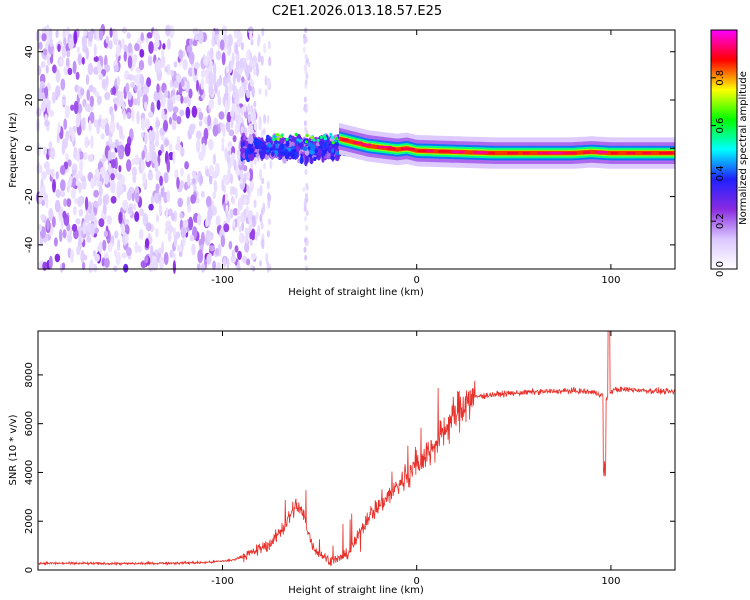  Describe the element at coordinates (29, 374) in the screenshot. I see `snr-y-tick-label: 8000` at that location.